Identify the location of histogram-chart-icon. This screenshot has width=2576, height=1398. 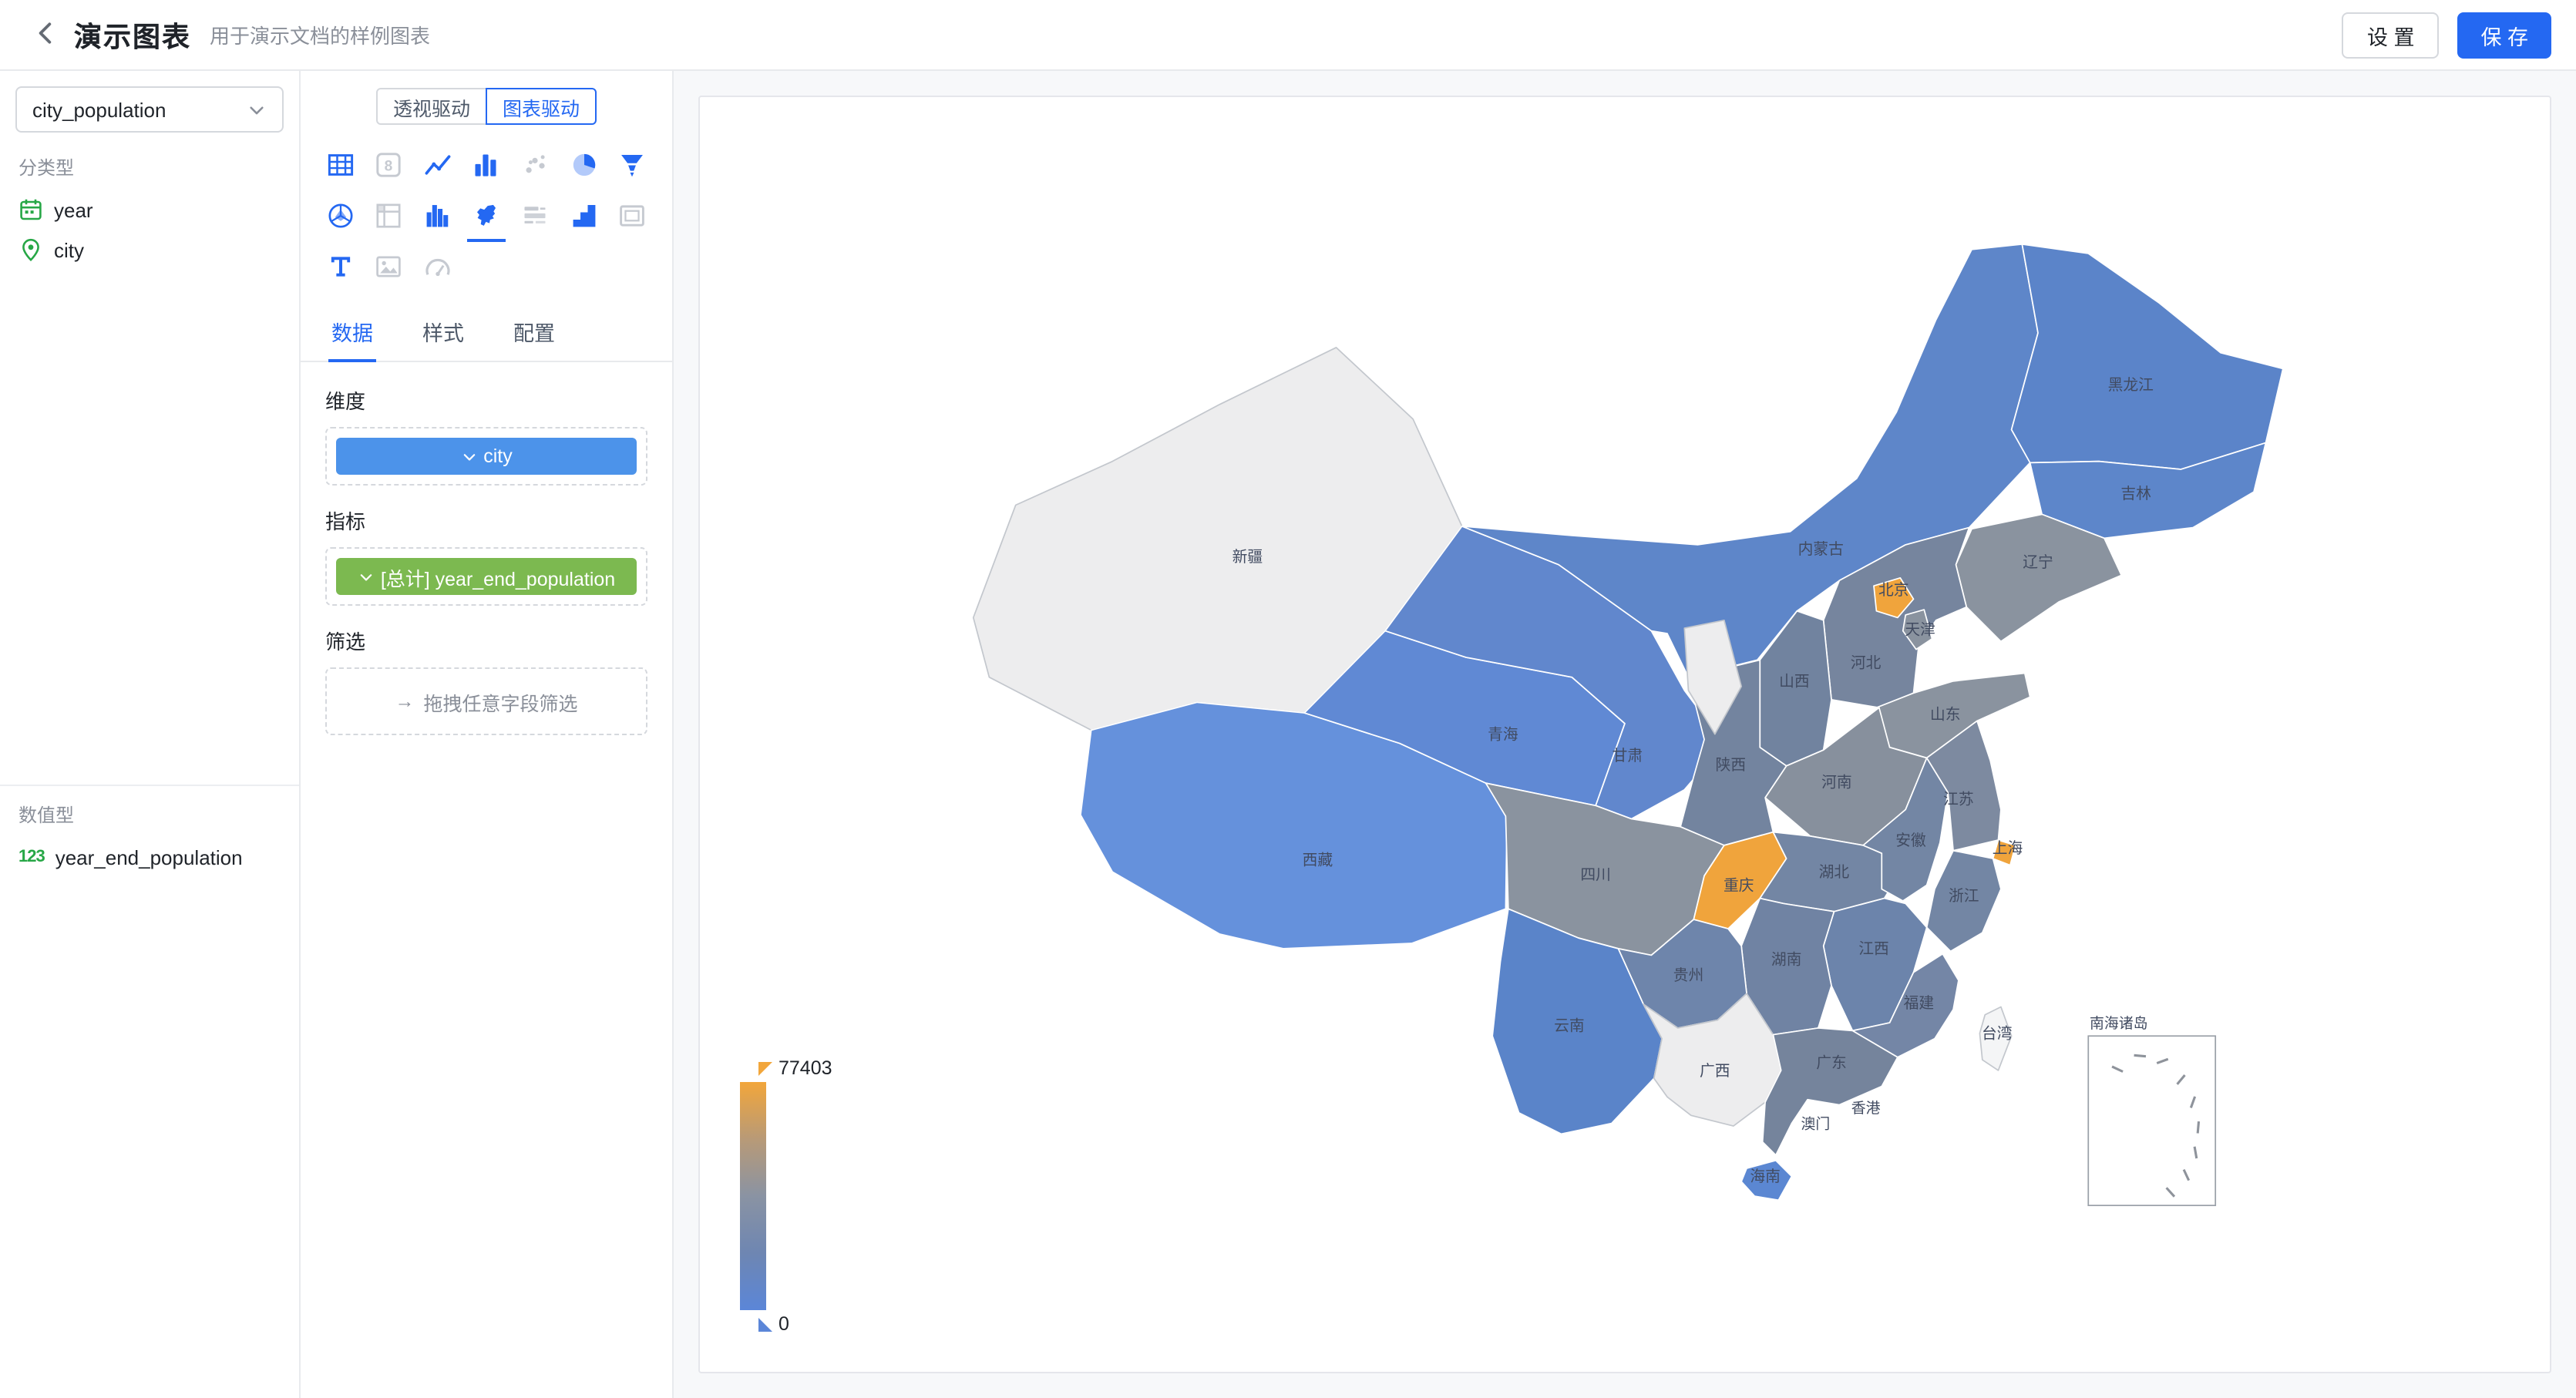
(437, 216).